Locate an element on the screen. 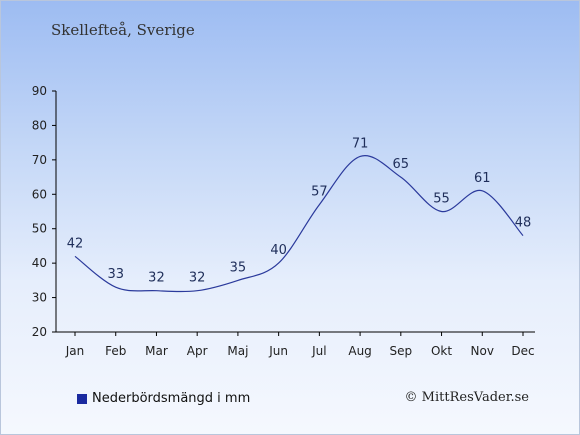 Image resolution: width=580 pixels, height=435 pixels. y-tick-label: 80 is located at coordinates (39, 125).